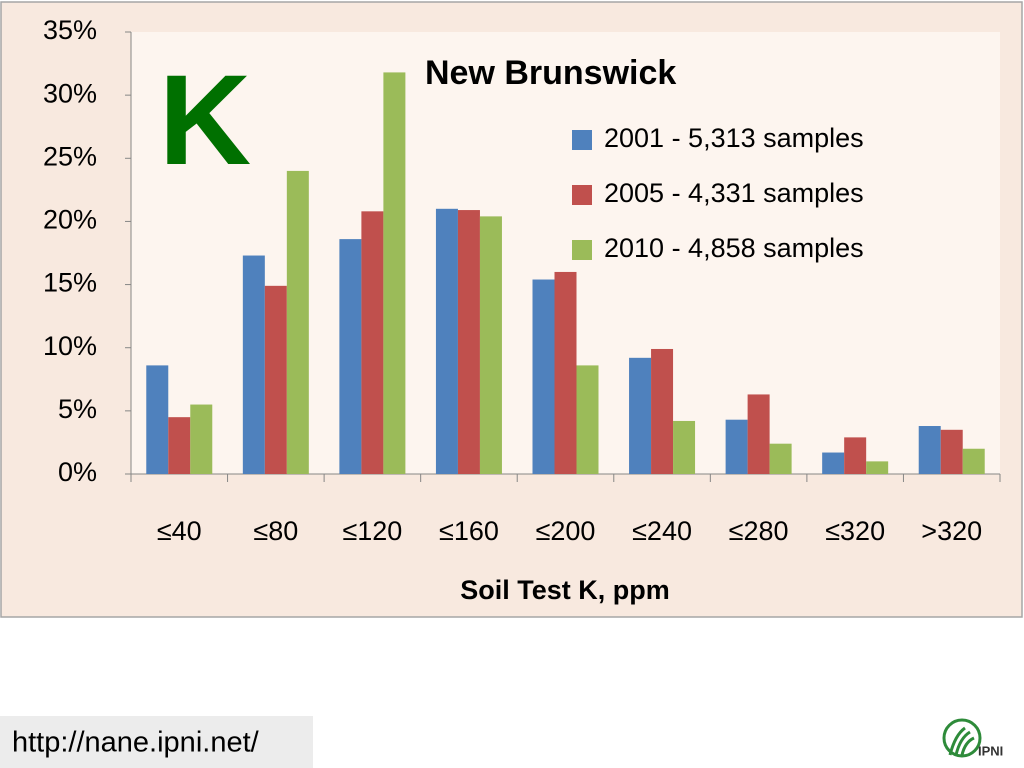  What do you see at coordinates (662, 531) in the screenshot?
I see `x-tick-label: ≤240` at bounding box center [662, 531].